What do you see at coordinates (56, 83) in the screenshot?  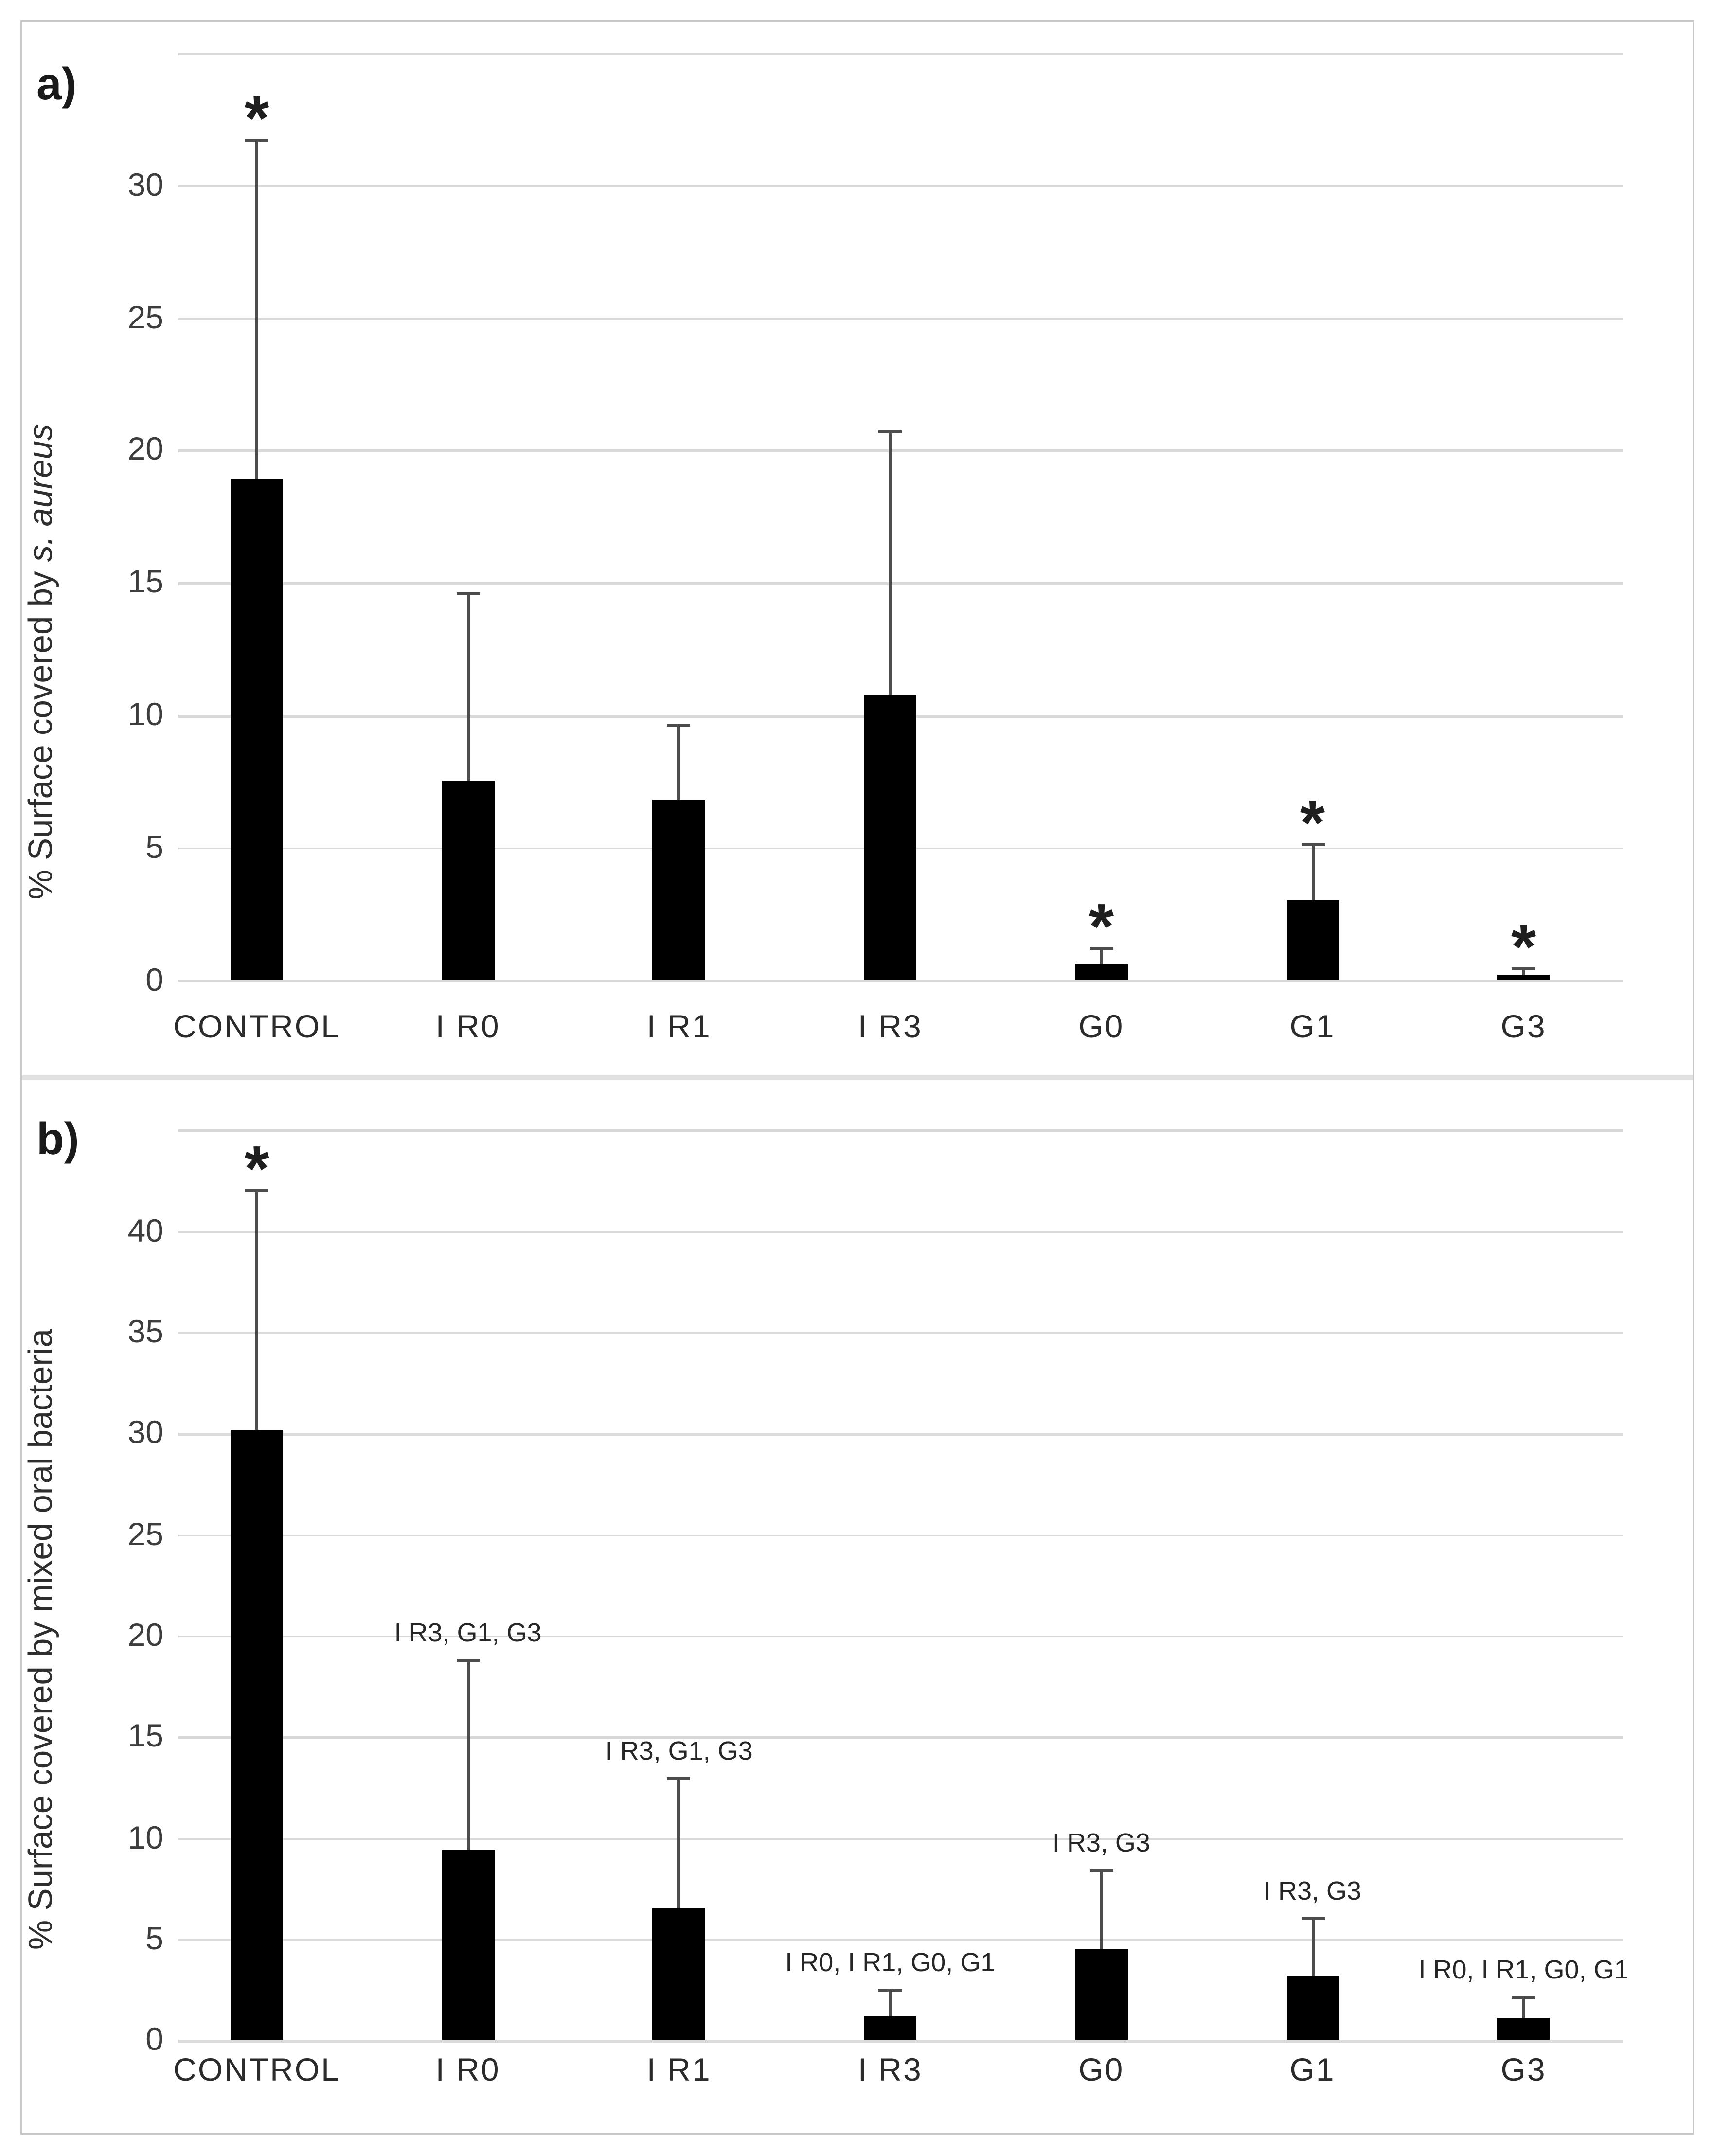 I see `panel-a-label: a)` at bounding box center [56, 83].